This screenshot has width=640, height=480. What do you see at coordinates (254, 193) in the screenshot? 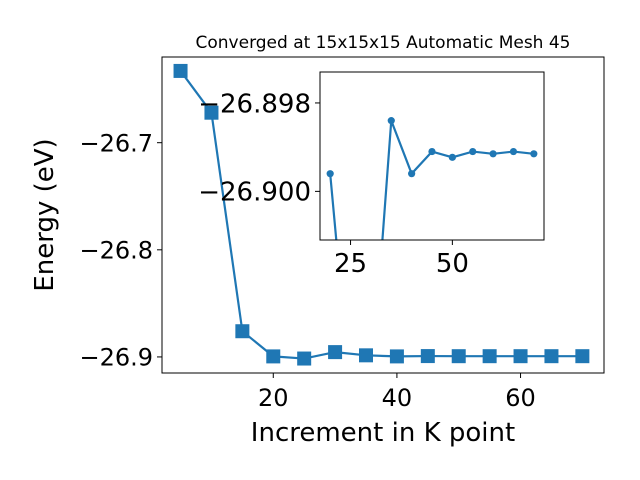
I see `inset-y-tick-label: −26.900` at bounding box center [254, 193].